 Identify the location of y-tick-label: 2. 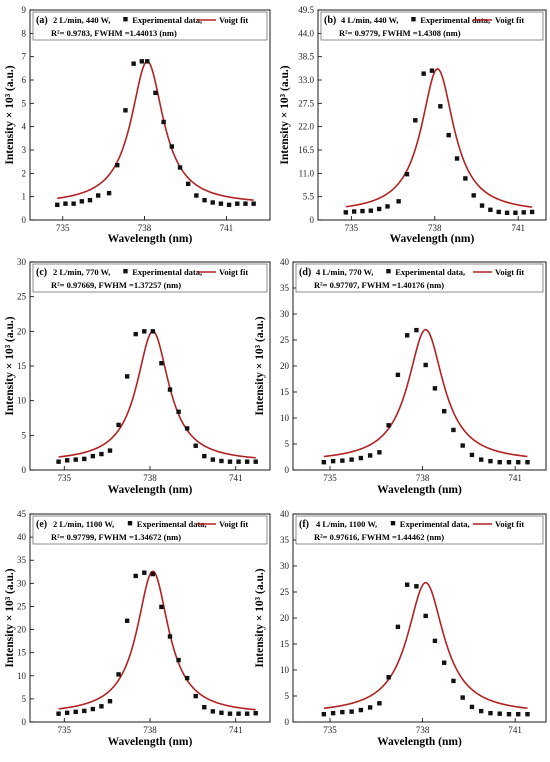
(24, 173).